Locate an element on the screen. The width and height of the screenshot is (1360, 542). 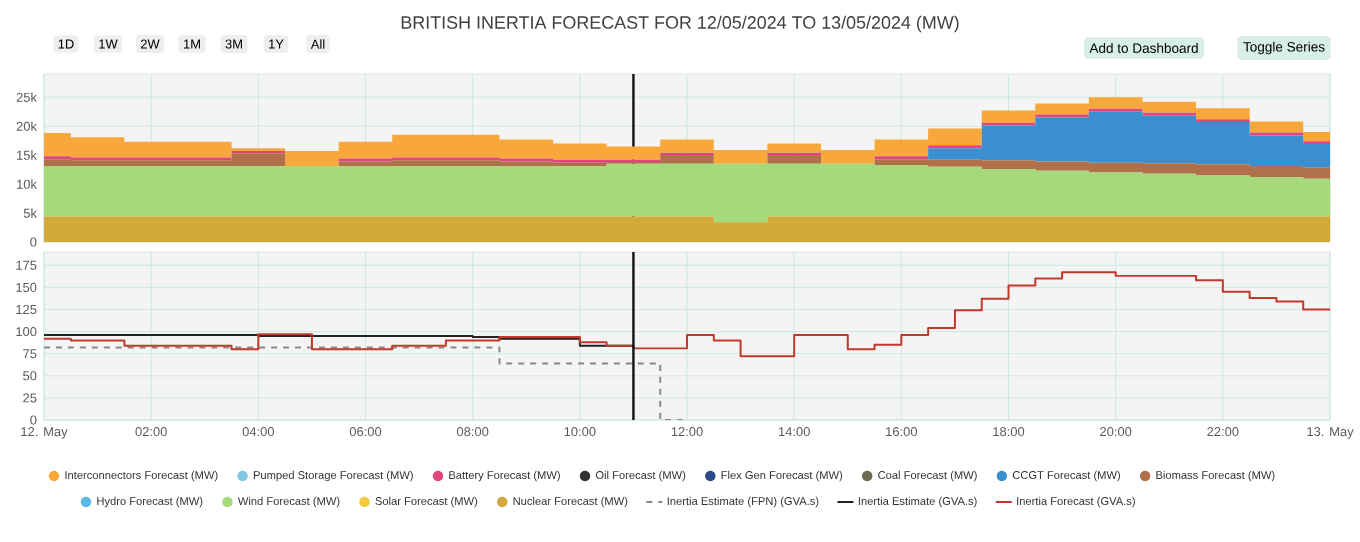
chart-title: BRITISH INERTIA FORECAST FOR 12/05/2024 TO 13/05/2024 (MW) is located at coordinates (680, 24).